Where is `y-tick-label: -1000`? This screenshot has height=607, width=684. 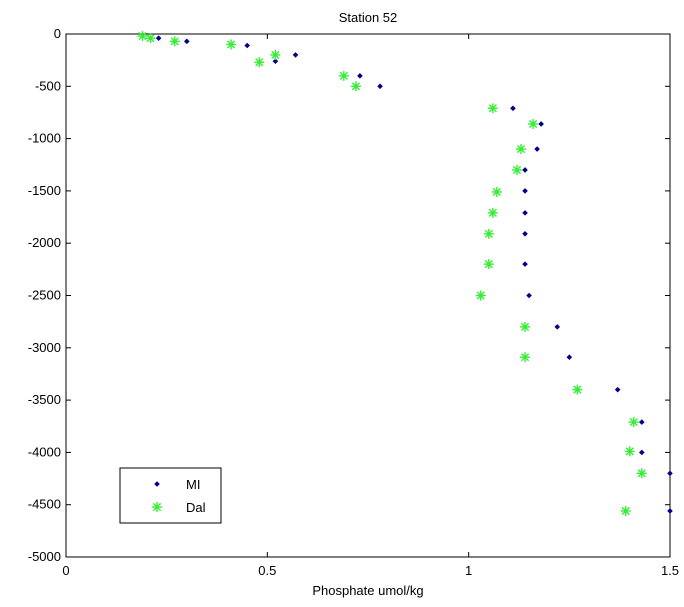
y-tick-label: -1000 is located at coordinates (44, 138).